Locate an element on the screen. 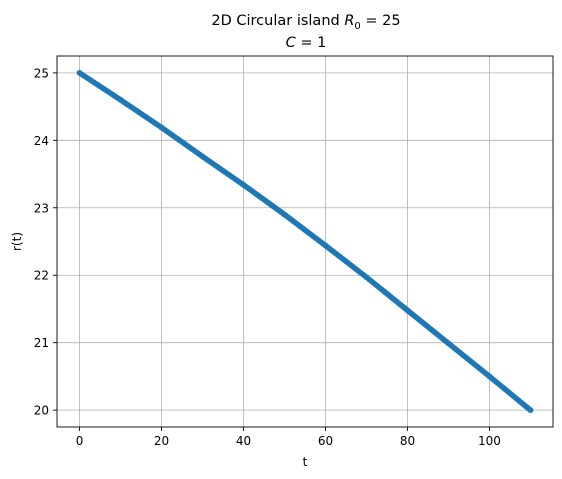 Image resolution: width=562 pixels, height=479 pixels. x-tick-label: 100 is located at coordinates (489, 441).